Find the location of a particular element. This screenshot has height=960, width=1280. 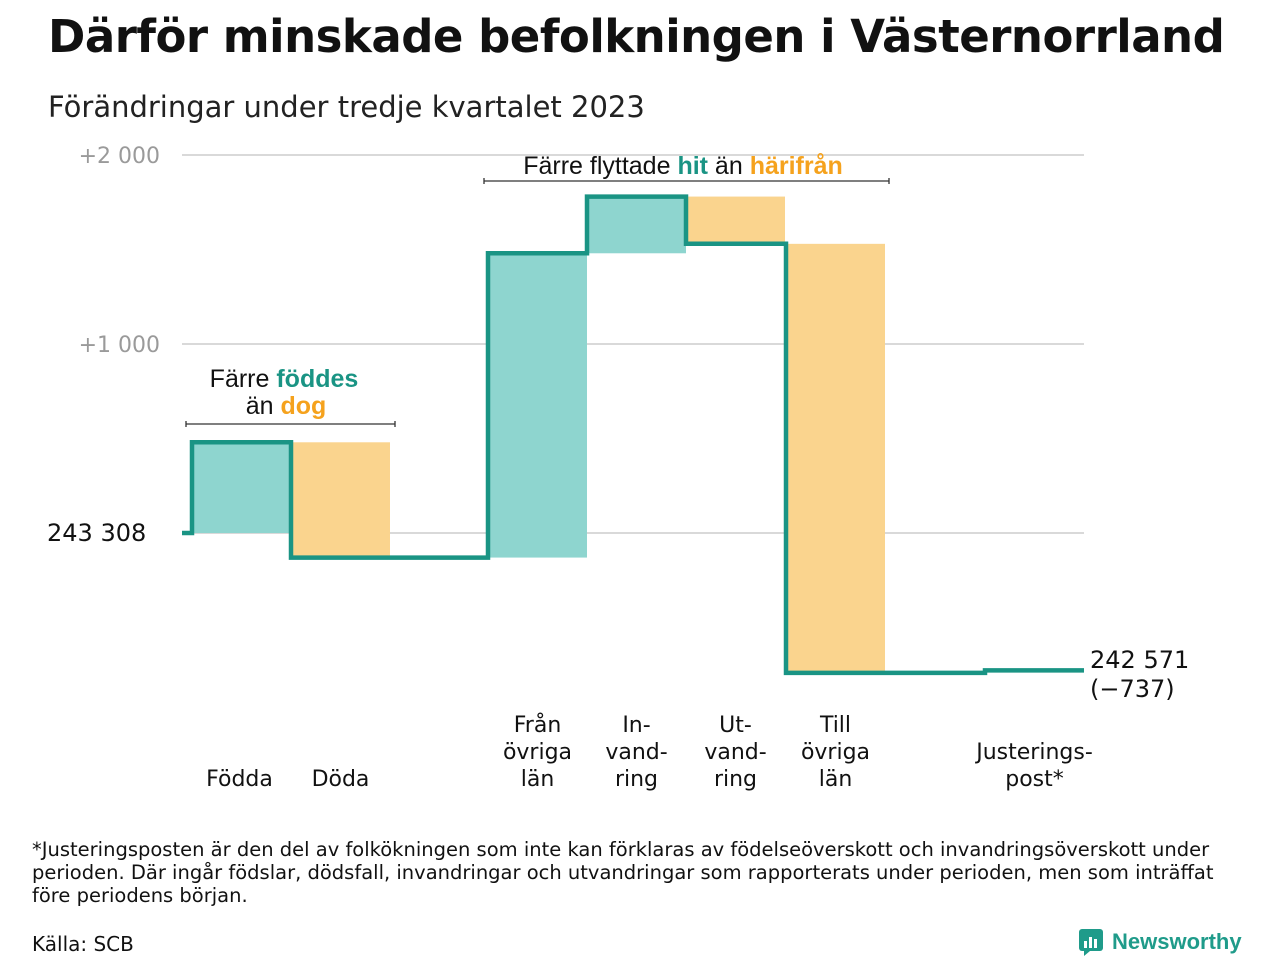

source-note: Källa: SCB is located at coordinates (83, 944).